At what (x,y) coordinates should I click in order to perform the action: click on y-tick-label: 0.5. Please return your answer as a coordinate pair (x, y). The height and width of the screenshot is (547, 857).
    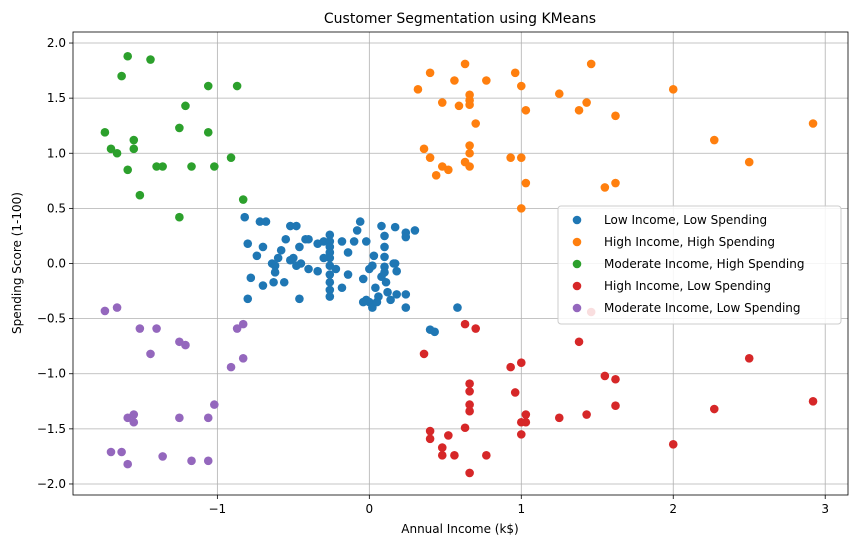
    Looking at the image, I should click on (56, 208).